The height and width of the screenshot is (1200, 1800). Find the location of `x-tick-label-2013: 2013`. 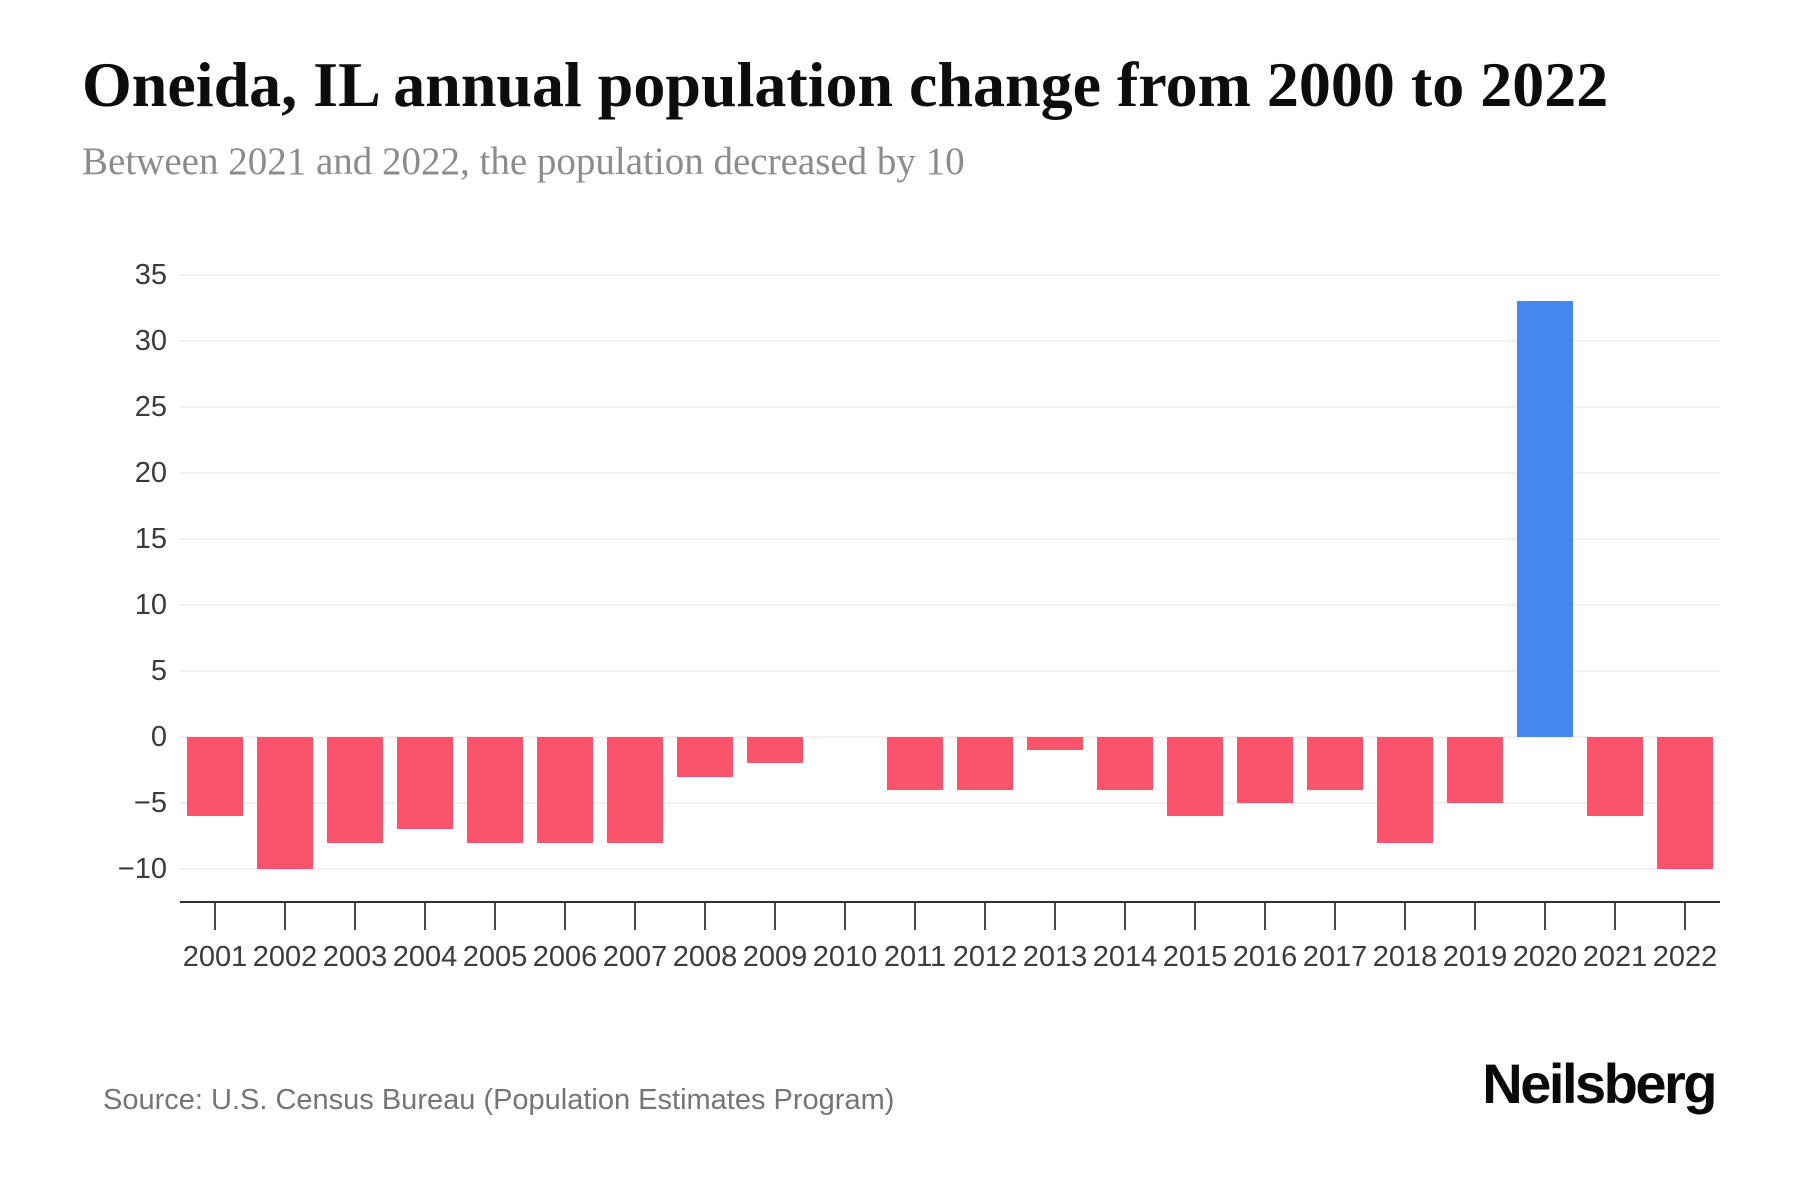

x-tick-label-2013: 2013 is located at coordinates (1055, 957).